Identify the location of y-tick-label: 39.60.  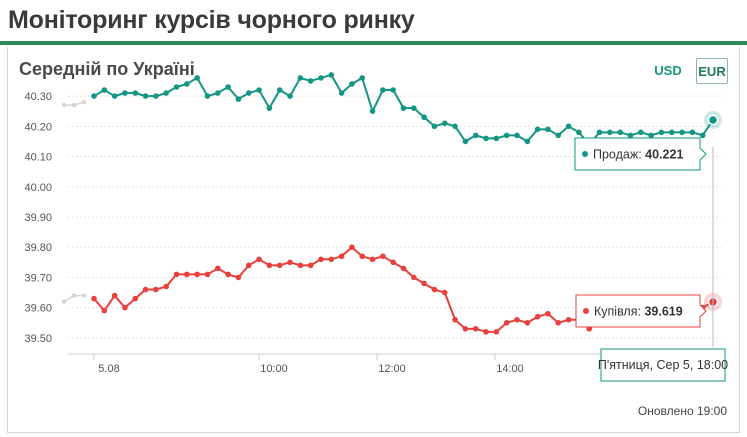
(38, 309).